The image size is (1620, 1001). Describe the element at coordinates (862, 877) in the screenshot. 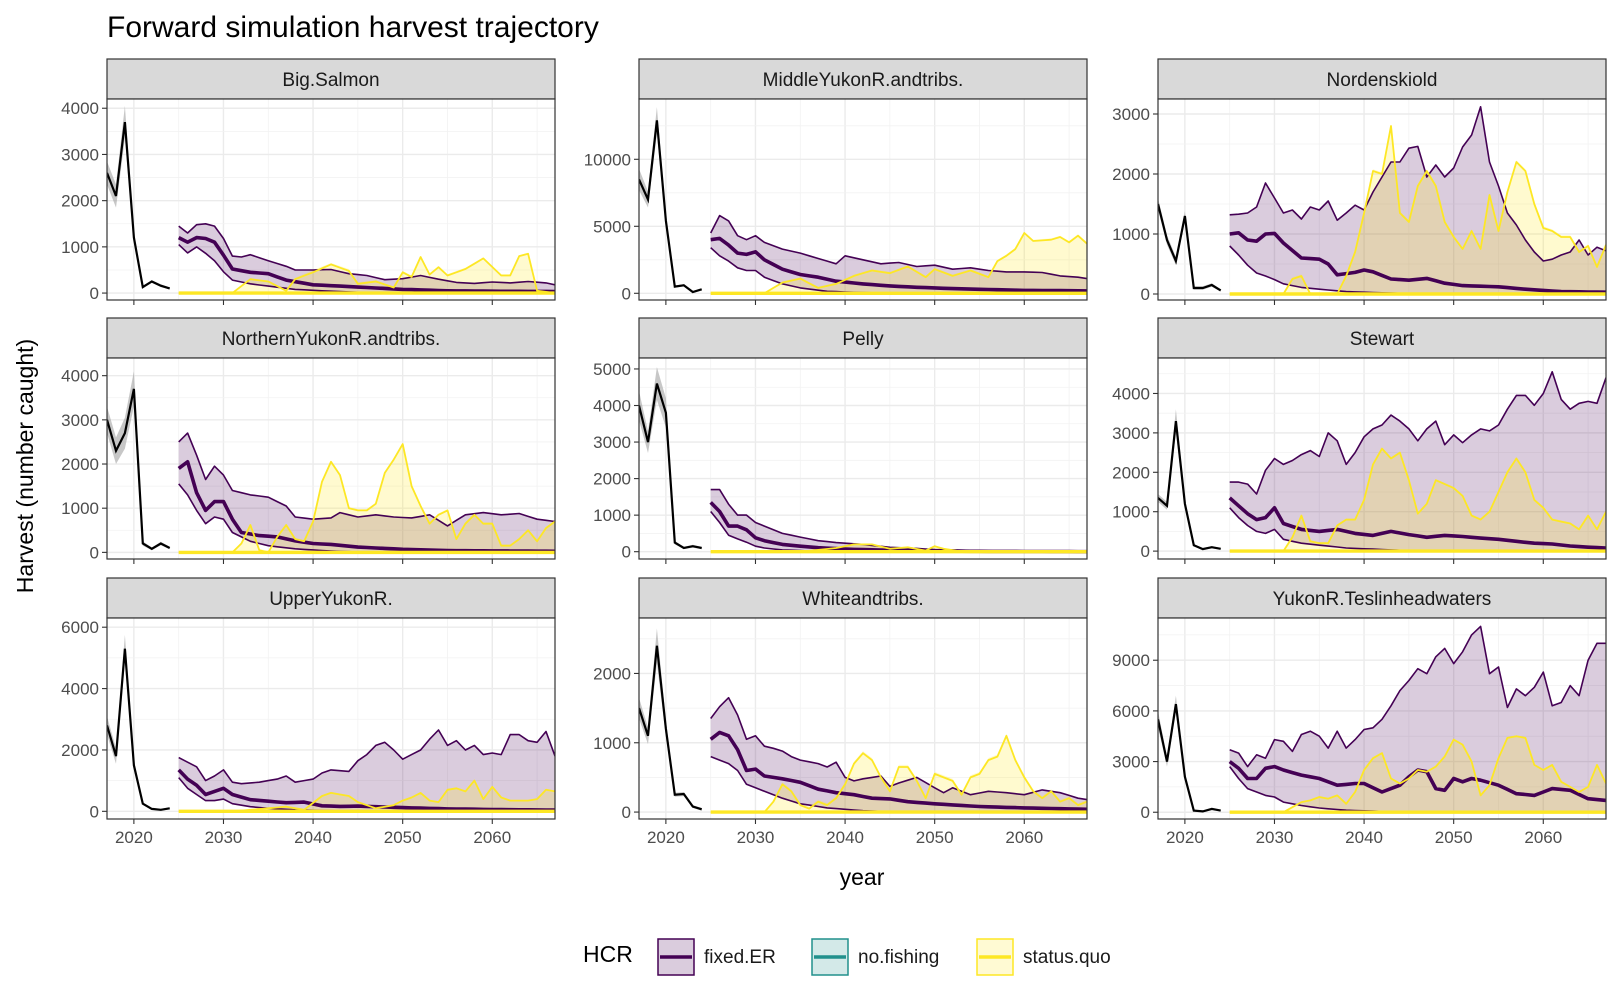

I see `x-axis-title: year` at that location.